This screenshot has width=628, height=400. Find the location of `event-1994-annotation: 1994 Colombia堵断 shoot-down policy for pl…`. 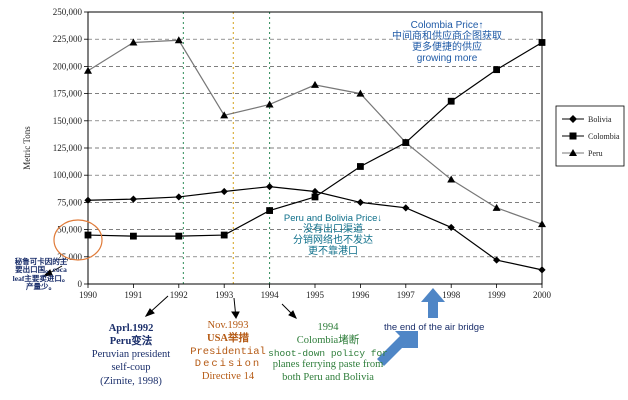

event-1994-annotation: 1994 Colombia堵断 shoot-down policy for pl… is located at coordinates (328, 353).